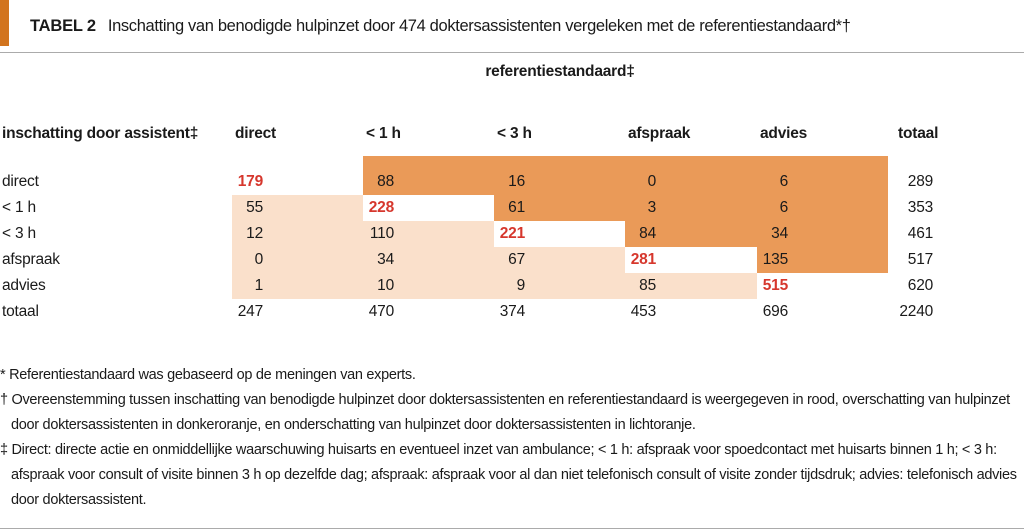 Image resolution: width=1024 pixels, height=531 pixels. I want to click on group-header-row: referentiestandaard‡, so click(512, 72).